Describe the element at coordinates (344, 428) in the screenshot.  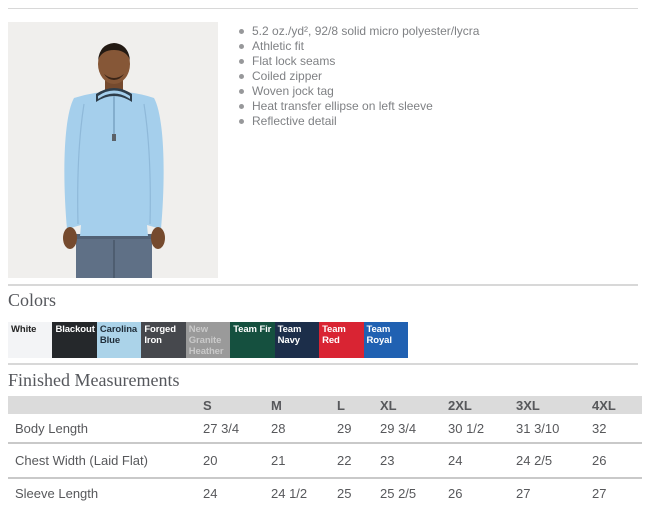
I see `measurement-value: 29` at that location.